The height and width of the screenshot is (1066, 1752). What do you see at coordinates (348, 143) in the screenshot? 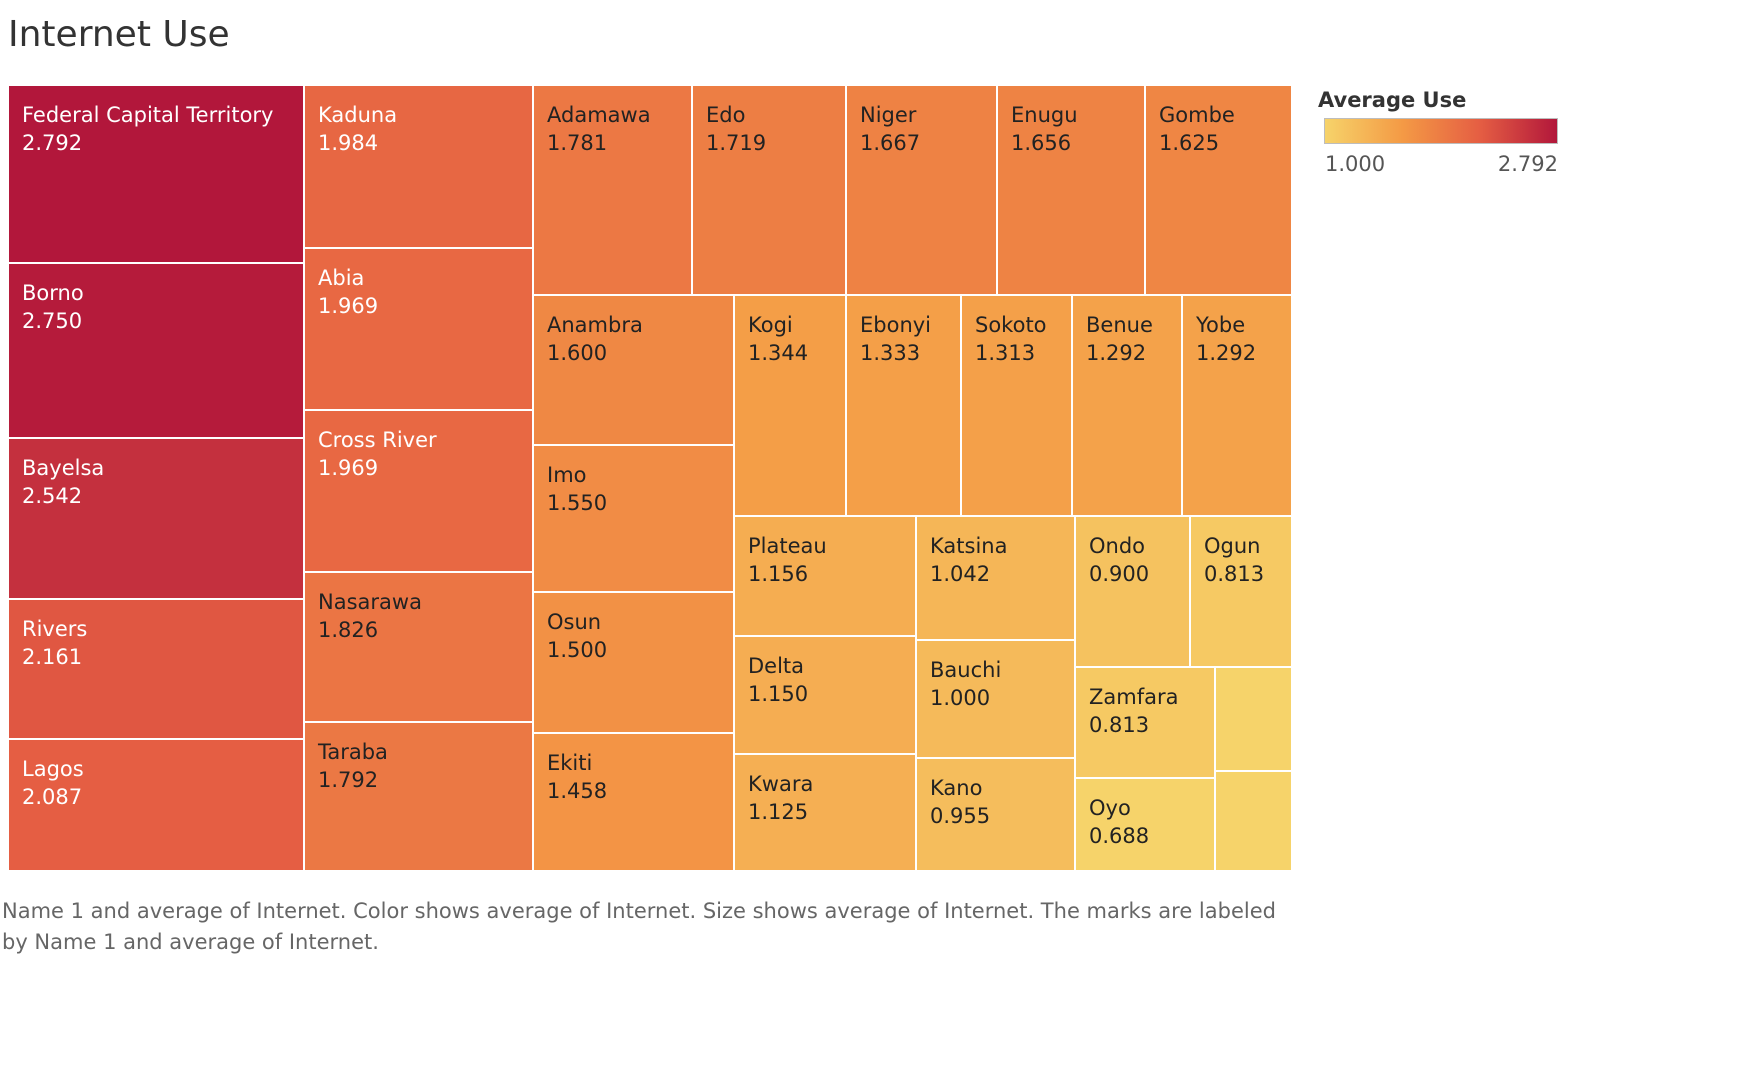
I see `cell-value-label: 1.984` at bounding box center [348, 143].